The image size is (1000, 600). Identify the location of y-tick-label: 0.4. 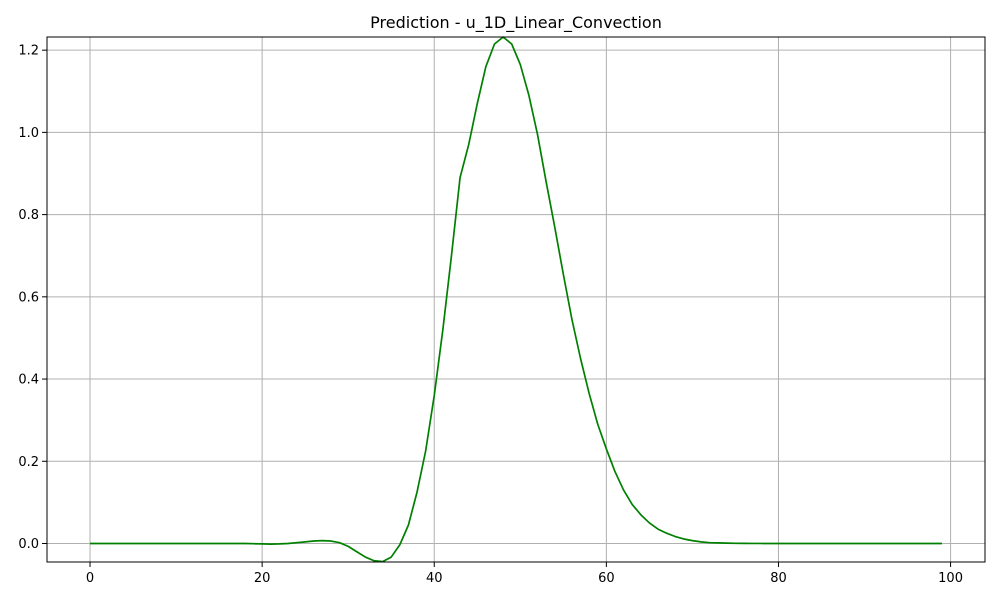
(28, 380).